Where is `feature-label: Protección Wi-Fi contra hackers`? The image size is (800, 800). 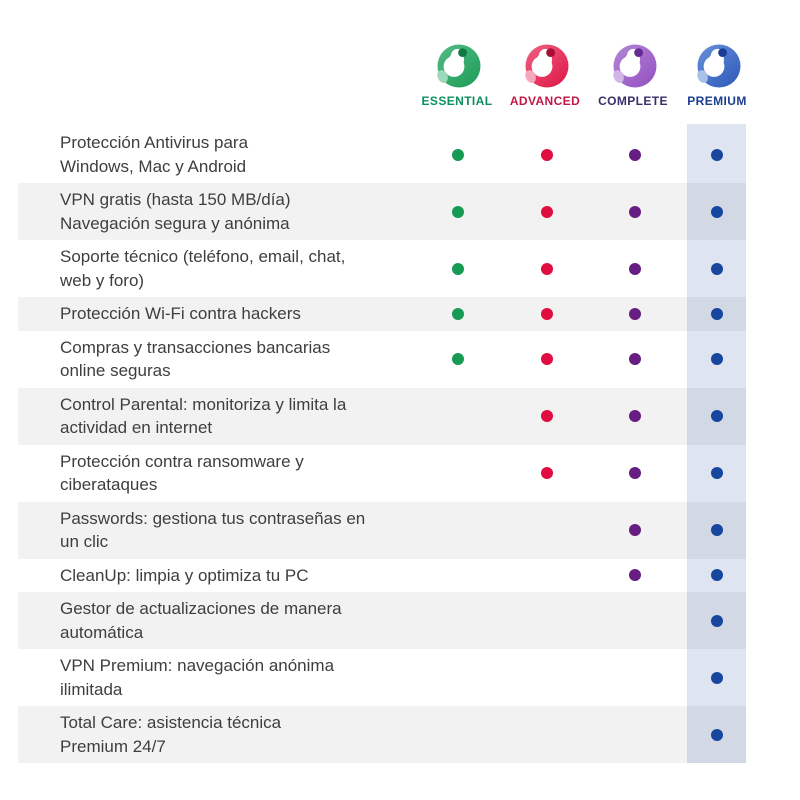
feature-label: Protección Wi-Fi contra hackers is located at coordinates (180, 313).